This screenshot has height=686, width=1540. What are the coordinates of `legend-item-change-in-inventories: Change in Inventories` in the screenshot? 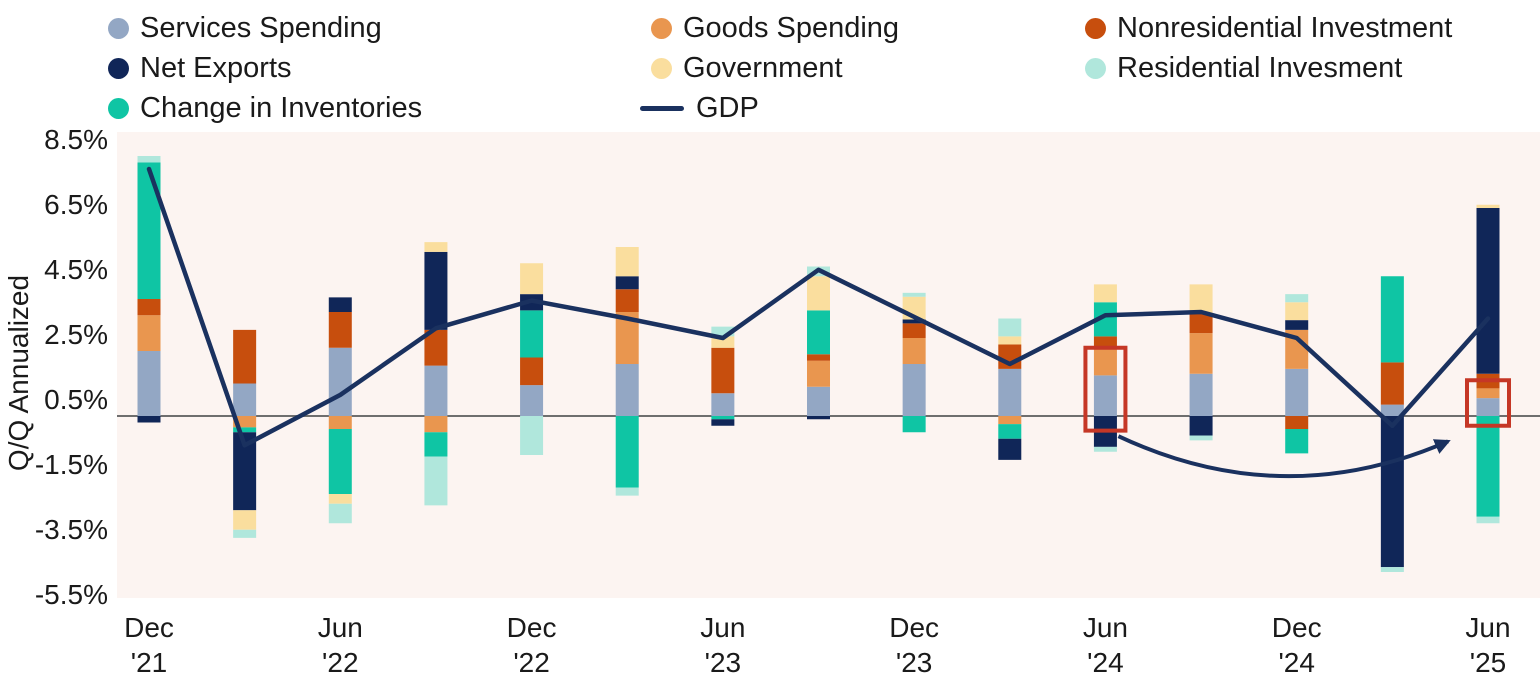 It's located at (265, 108).